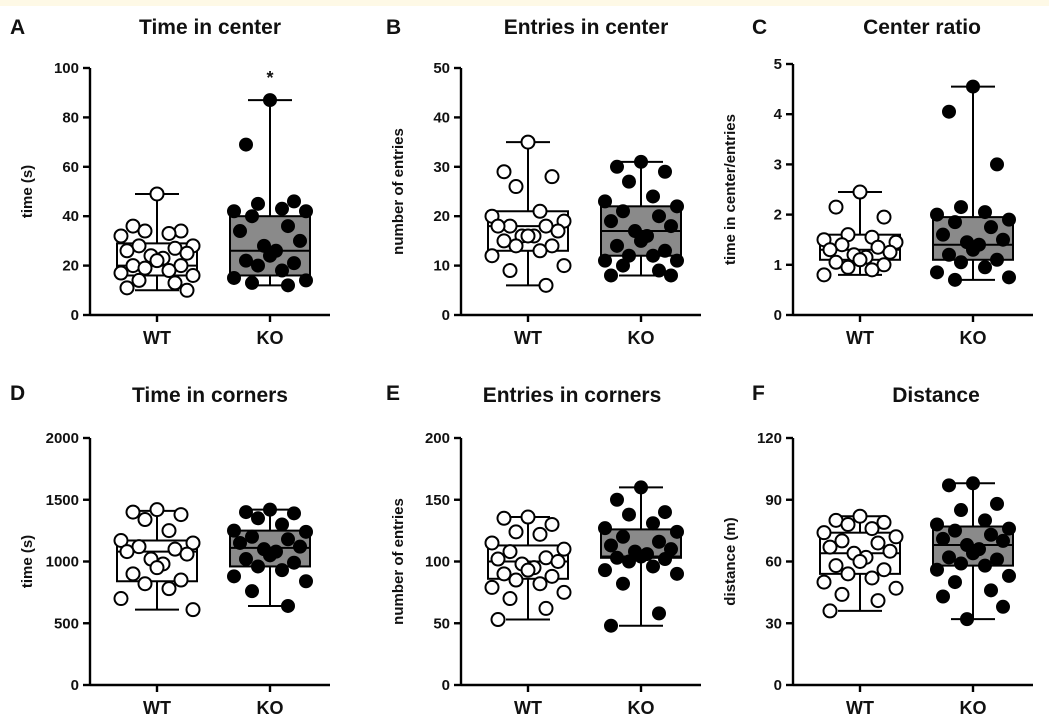 The height and width of the screenshot is (714, 1049). I want to click on chart-title: Time in center, so click(210, 27).